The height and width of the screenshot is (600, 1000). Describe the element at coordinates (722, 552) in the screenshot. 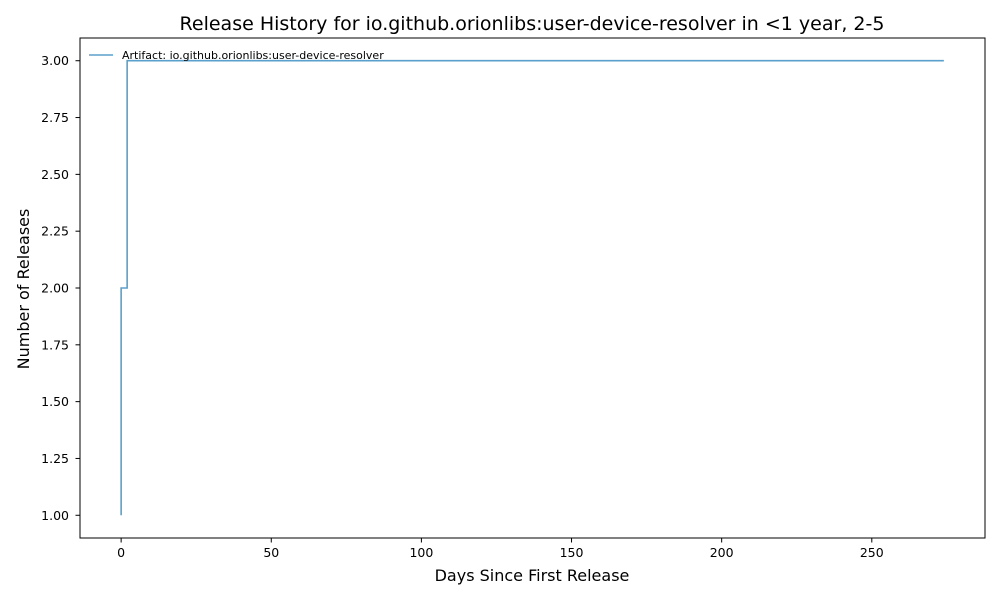

I see `x-tick-label: 200` at that location.